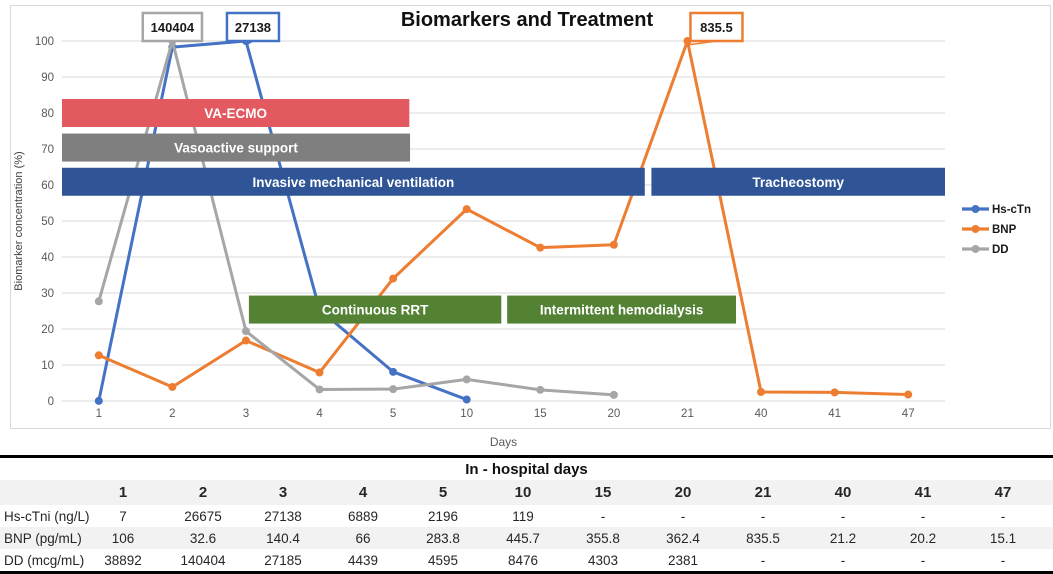 This screenshot has width=1053, height=574. What do you see at coordinates (523, 516) in the screenshot?
I see `table-cell: 119` at bounding box center [523, 516].